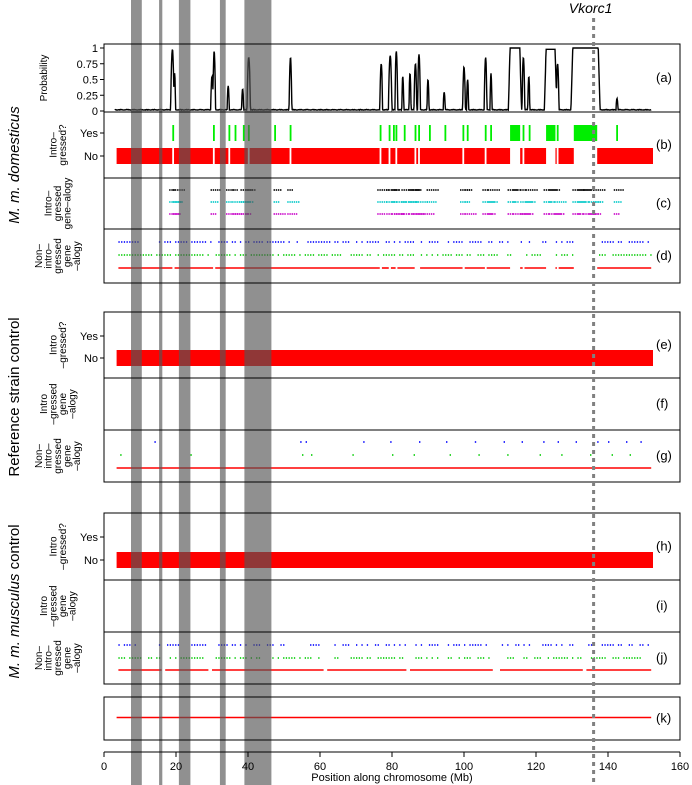  I want to click on x-axis-label: Position along chromosome (Mb), so click(391, 778).